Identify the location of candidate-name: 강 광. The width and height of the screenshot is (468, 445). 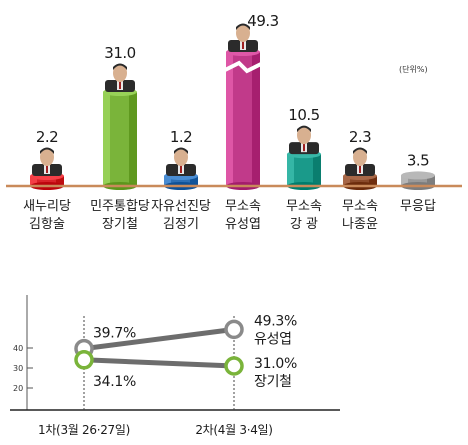
(304, 224).